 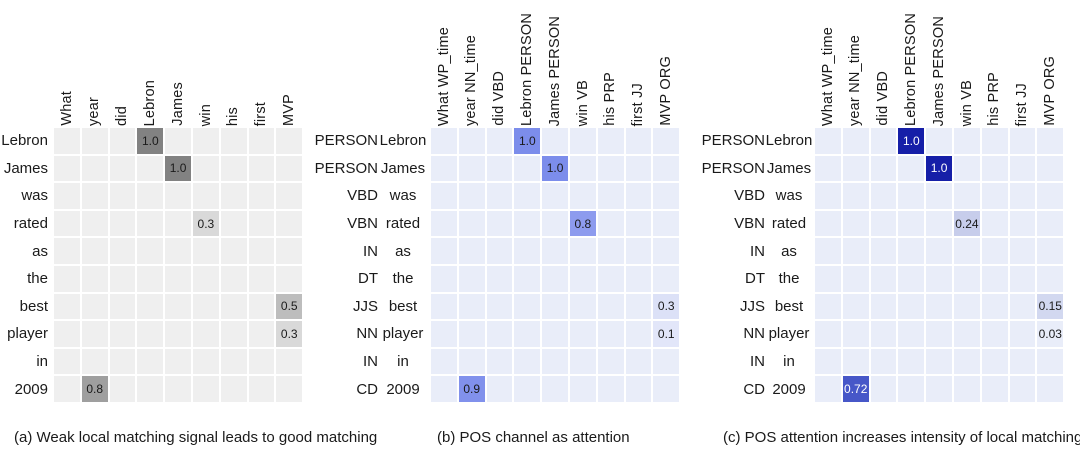 I want to click on row-label-pos-tag: CD, so click(x=367, y=389).